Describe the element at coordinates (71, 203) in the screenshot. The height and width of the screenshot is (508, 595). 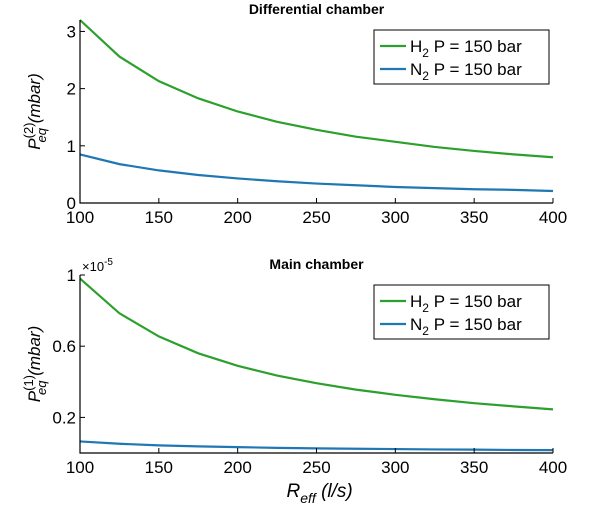
I see `y-tick-label: 0` at that location.